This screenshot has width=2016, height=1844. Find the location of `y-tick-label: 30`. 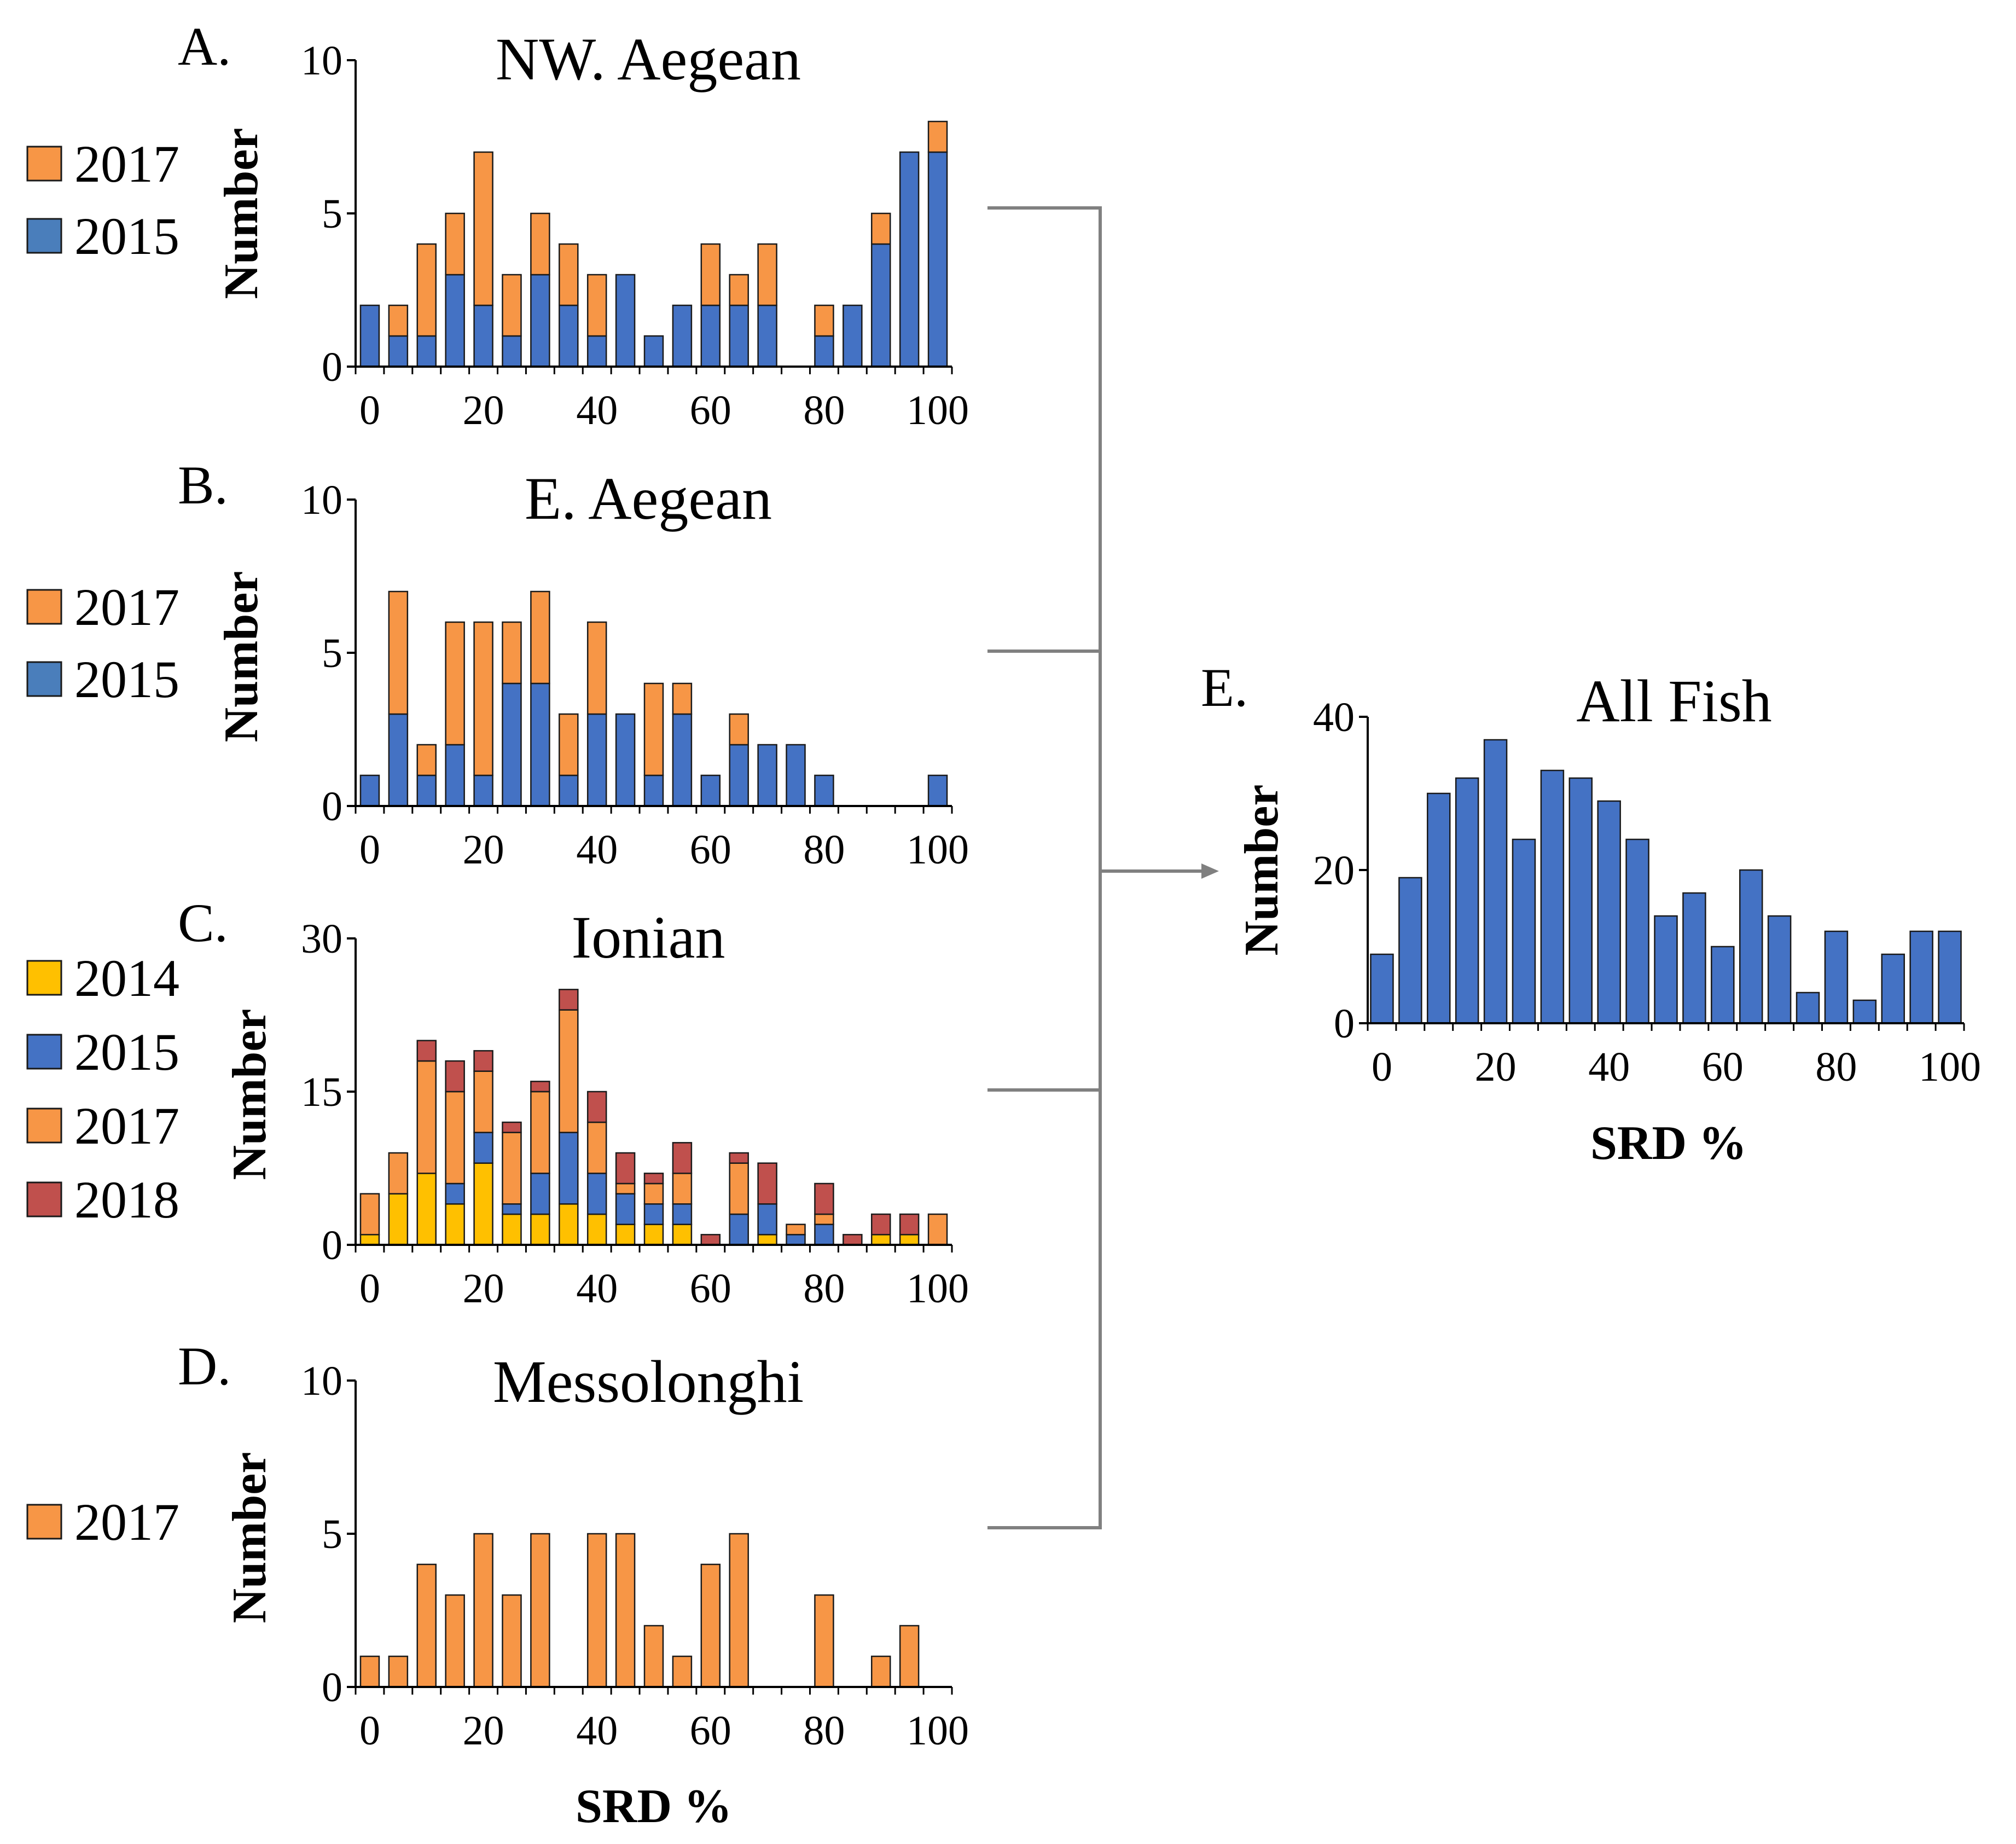

y-tick-label: 30 is located at coordinates (321, 939).